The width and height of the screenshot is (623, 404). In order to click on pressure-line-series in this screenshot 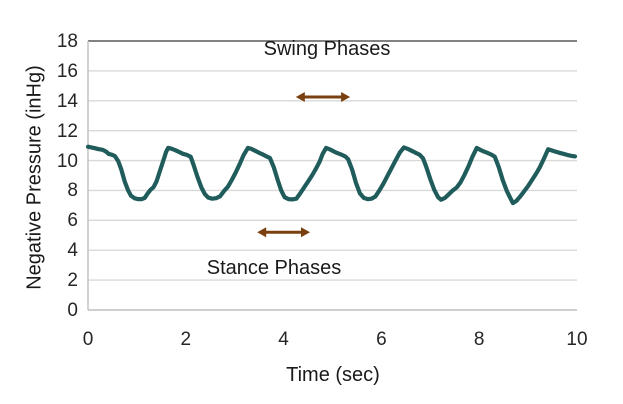, I will do `click(331, 175)`.